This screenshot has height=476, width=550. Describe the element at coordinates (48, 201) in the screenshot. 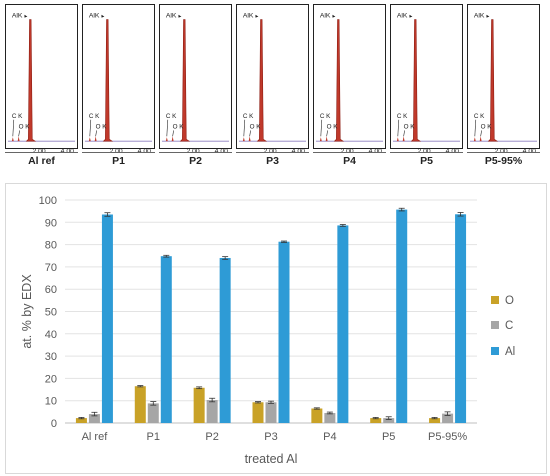

I see `y-tick-label: 100` at that location.